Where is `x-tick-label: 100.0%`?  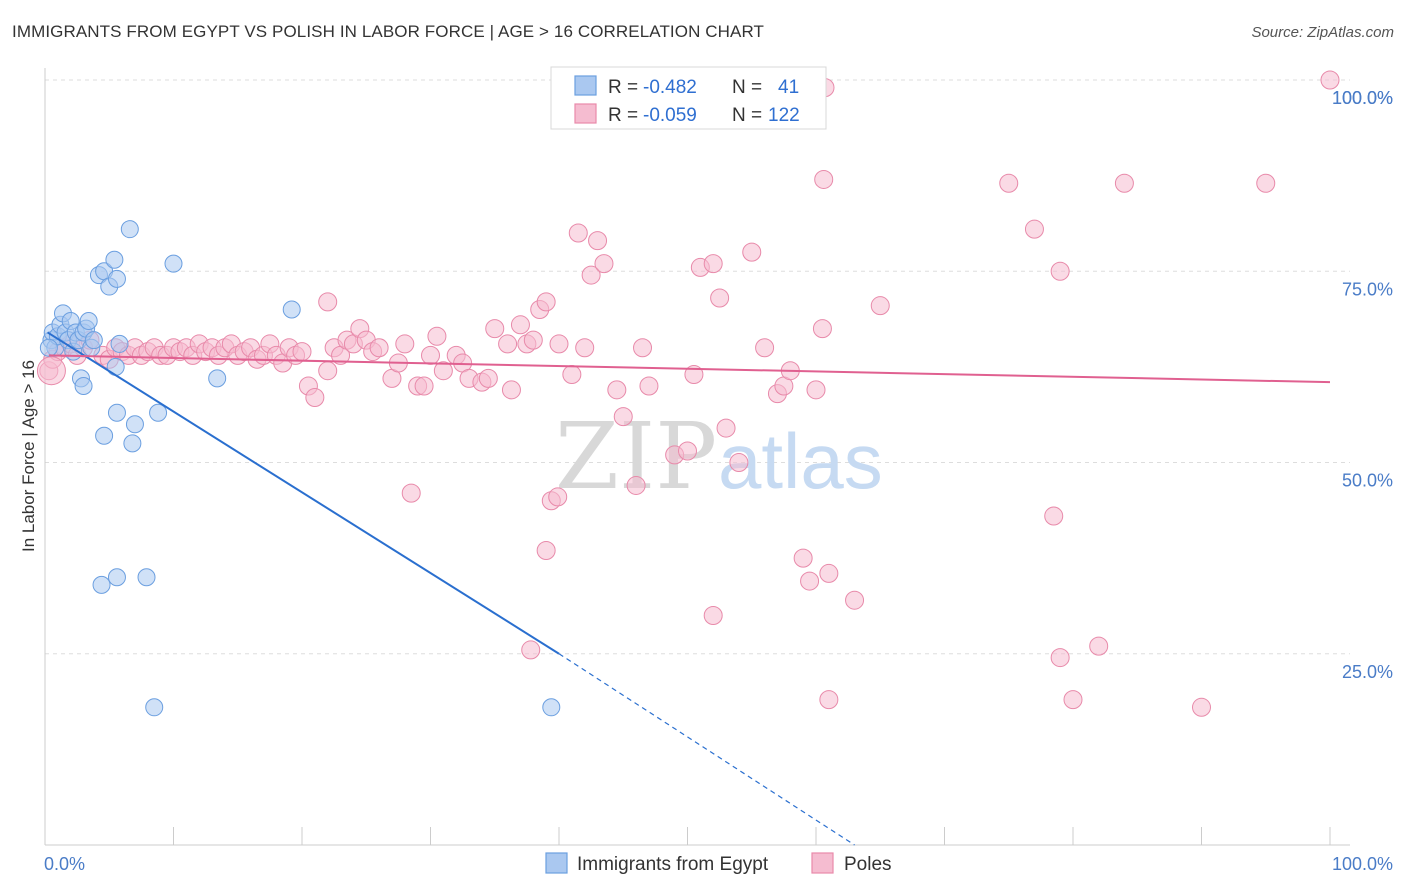 x-tick-label: 100.0% is located at coordinates (1362, 864).